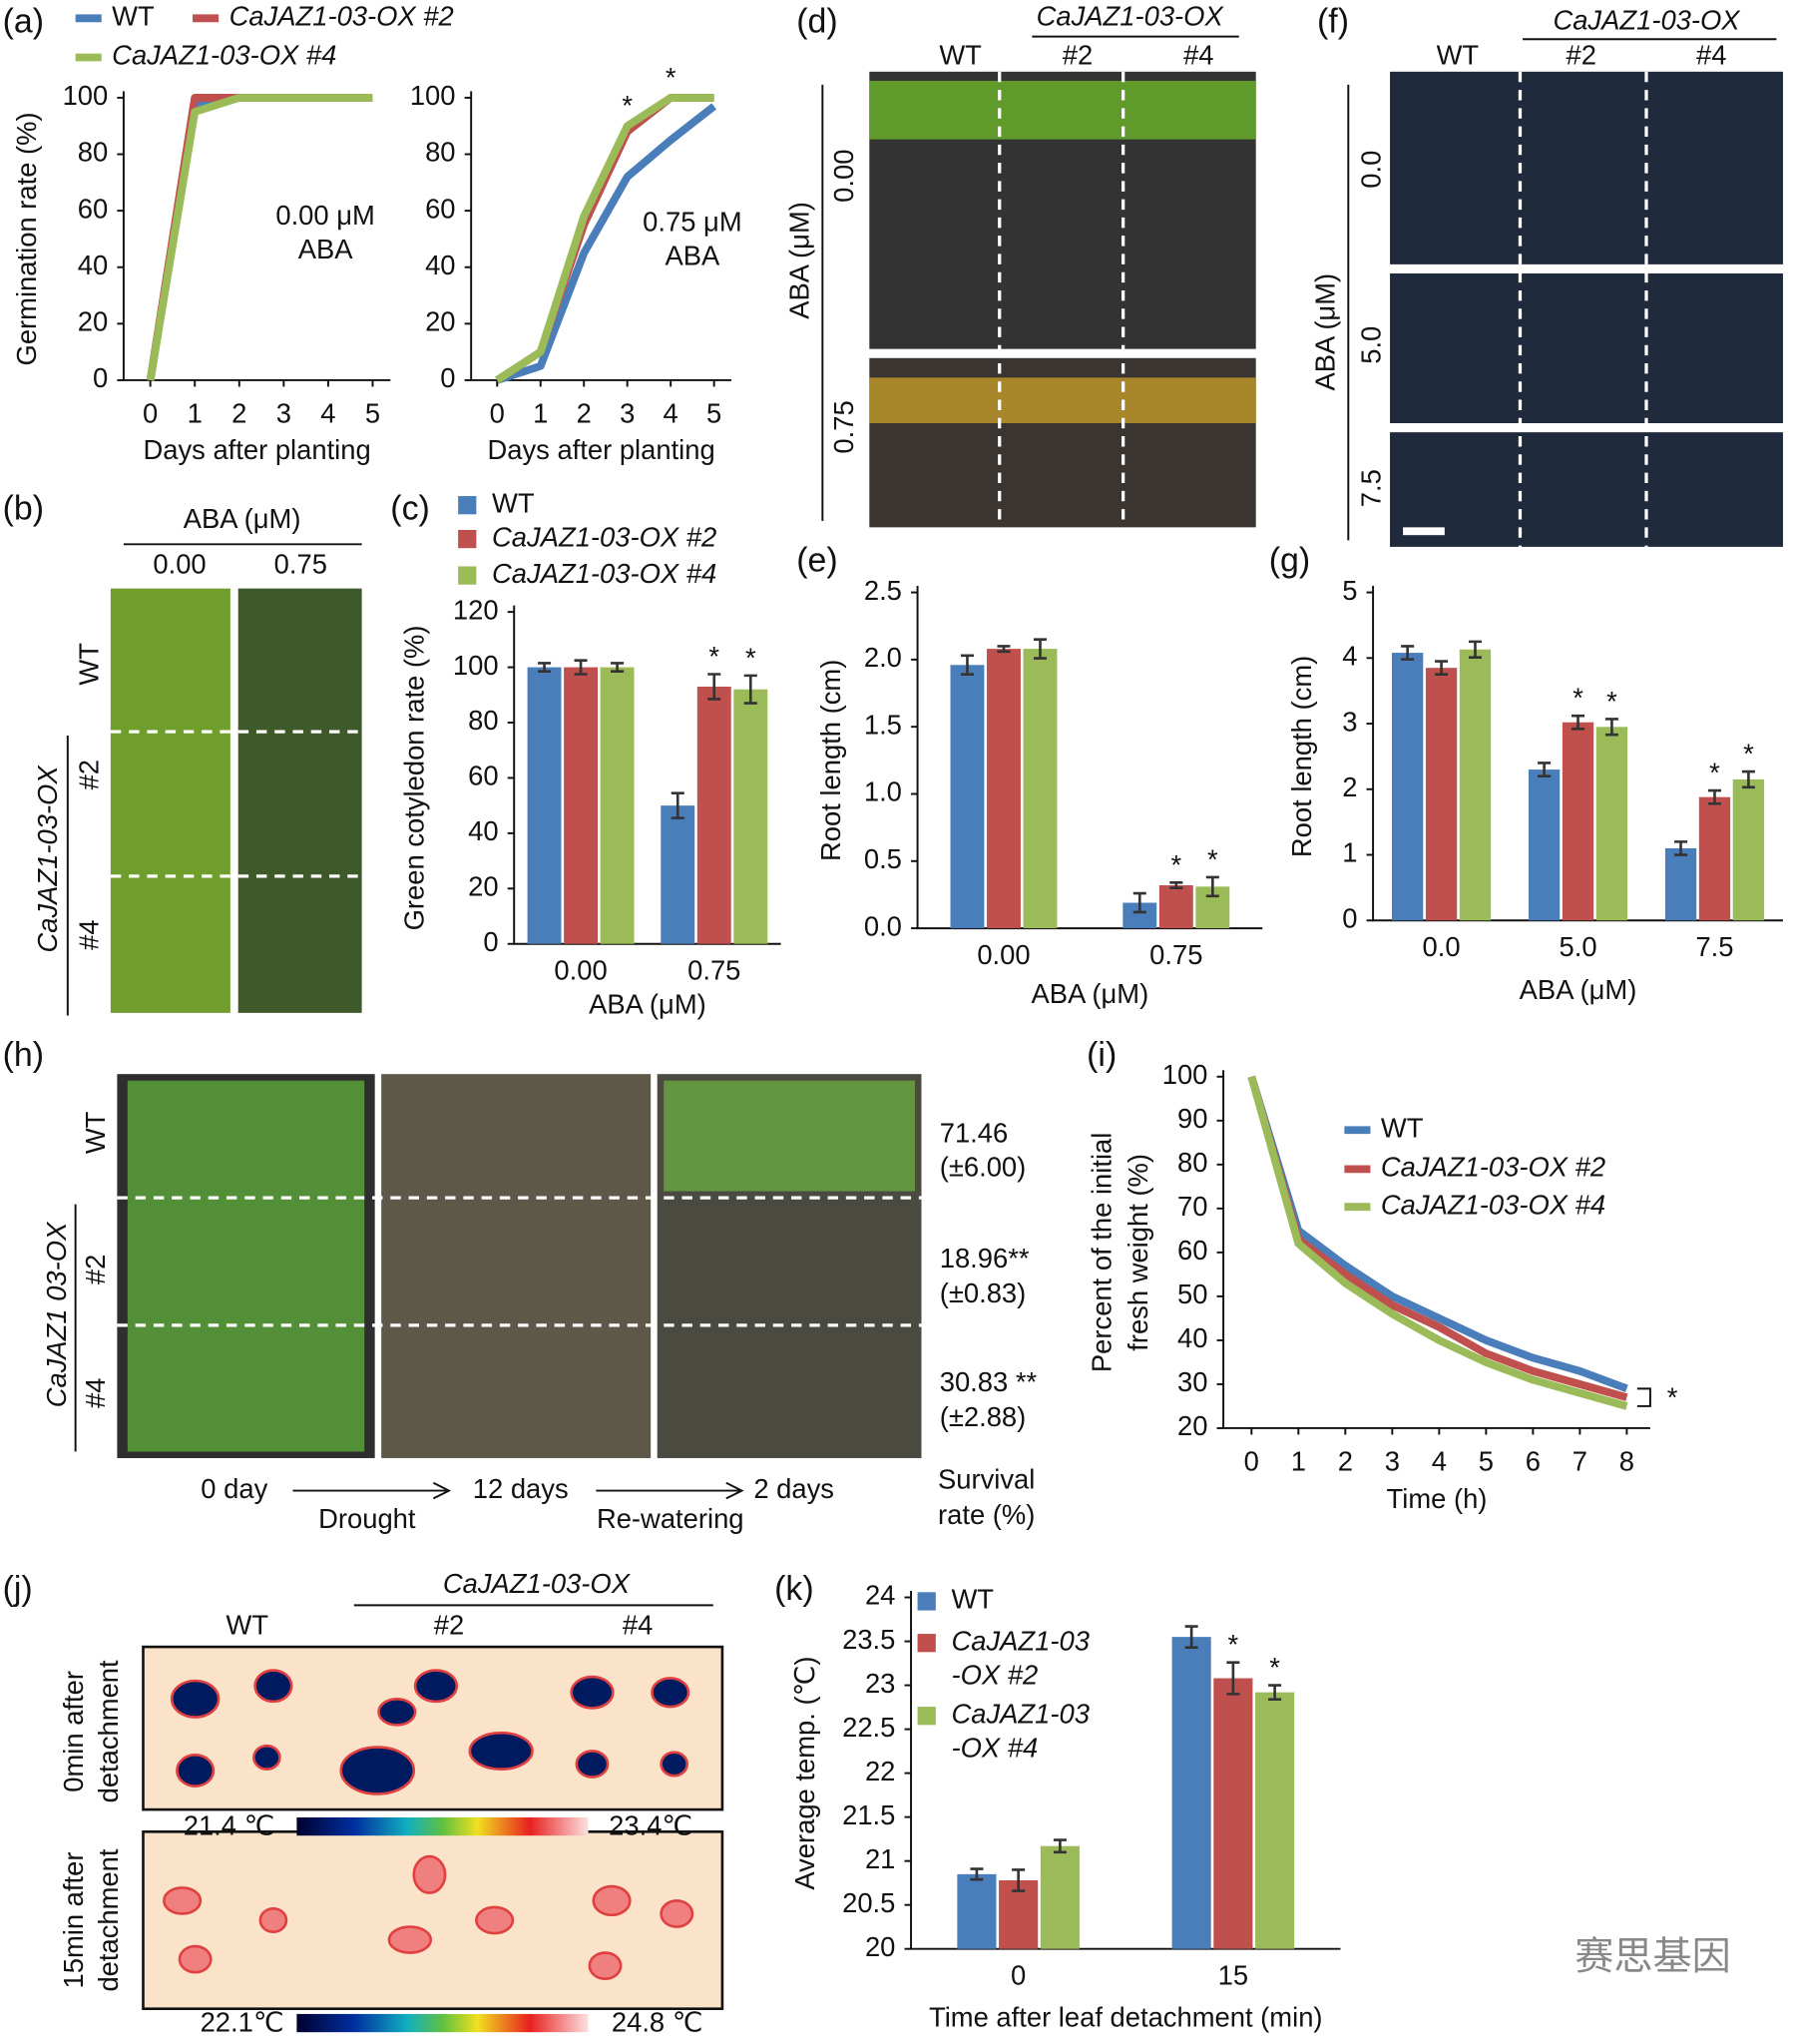  What do you see at coordinates (73, 1731) in the screenshot?
I see `row-label: 0min after` at bounding box center [73, 1731].